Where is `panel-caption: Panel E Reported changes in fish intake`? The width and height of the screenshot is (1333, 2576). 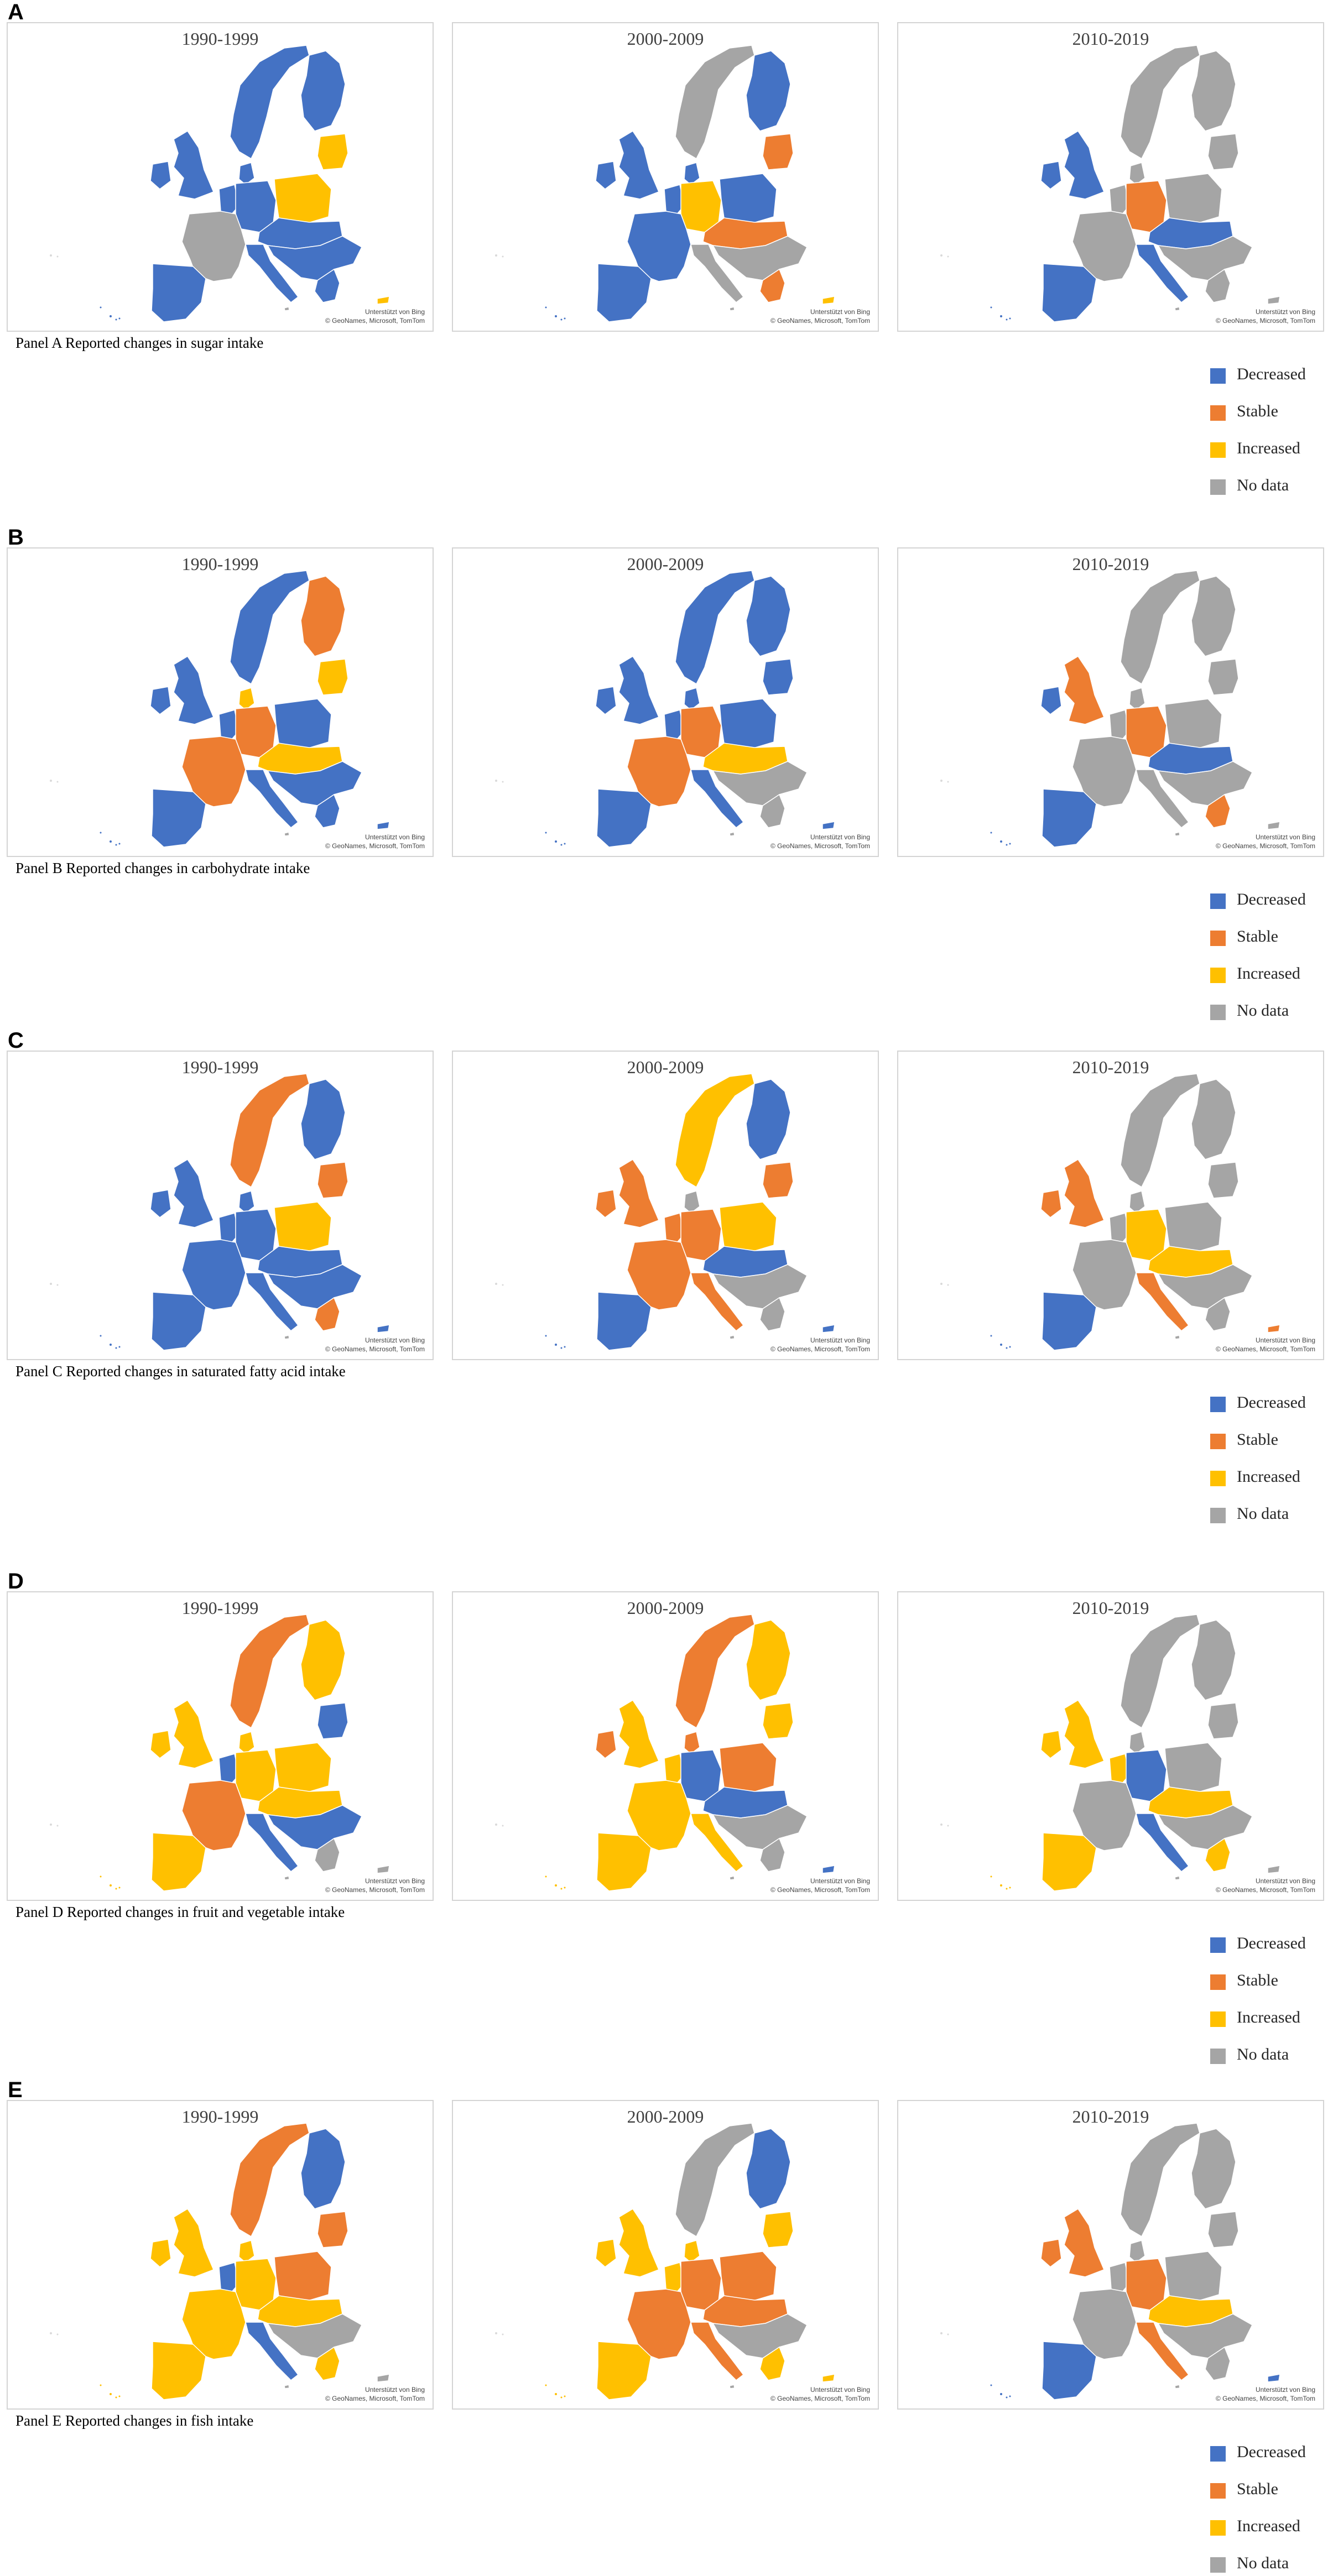
panel-caption: Panel E Reported changes in fish intake is located at coordinates (134, 2420).